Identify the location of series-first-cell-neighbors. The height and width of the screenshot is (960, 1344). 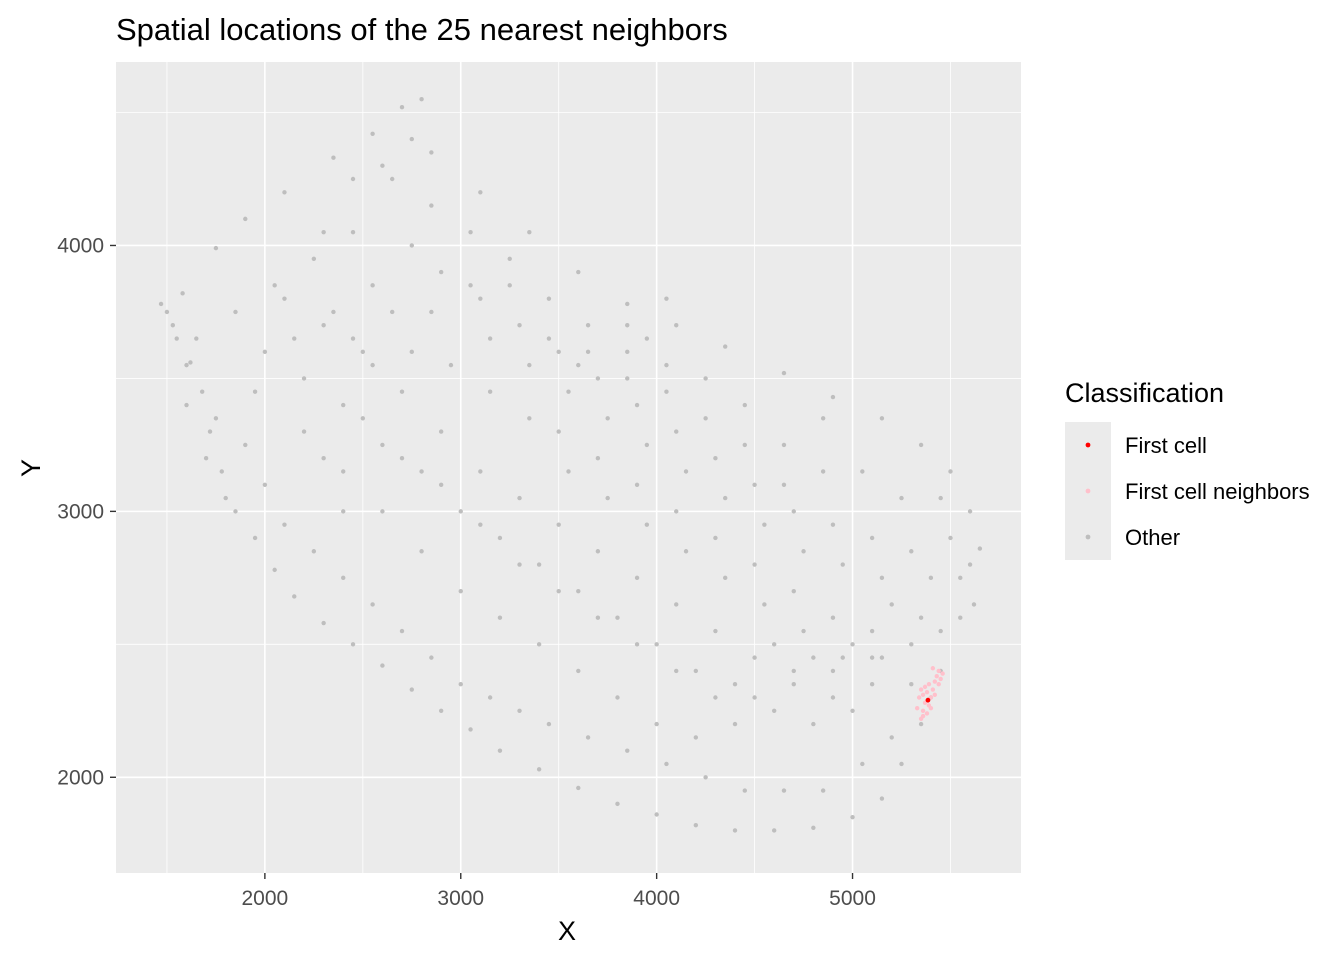
(929, 693).